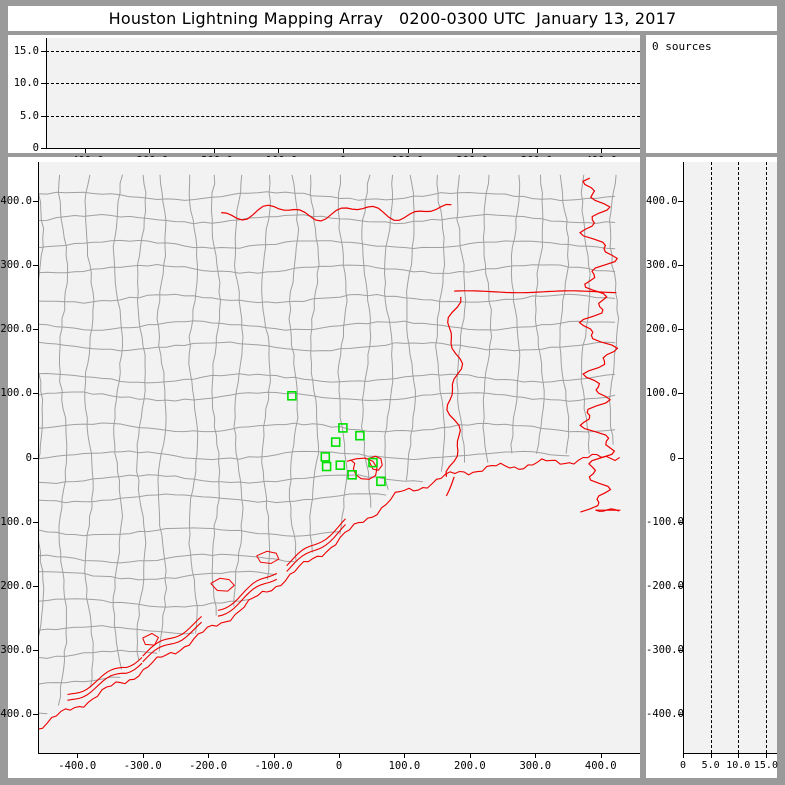 The image size is (785, 785). Describe the element at coordinates (26, 50) in the screenshot. I see `y-tick-label: 15.0` at that location.